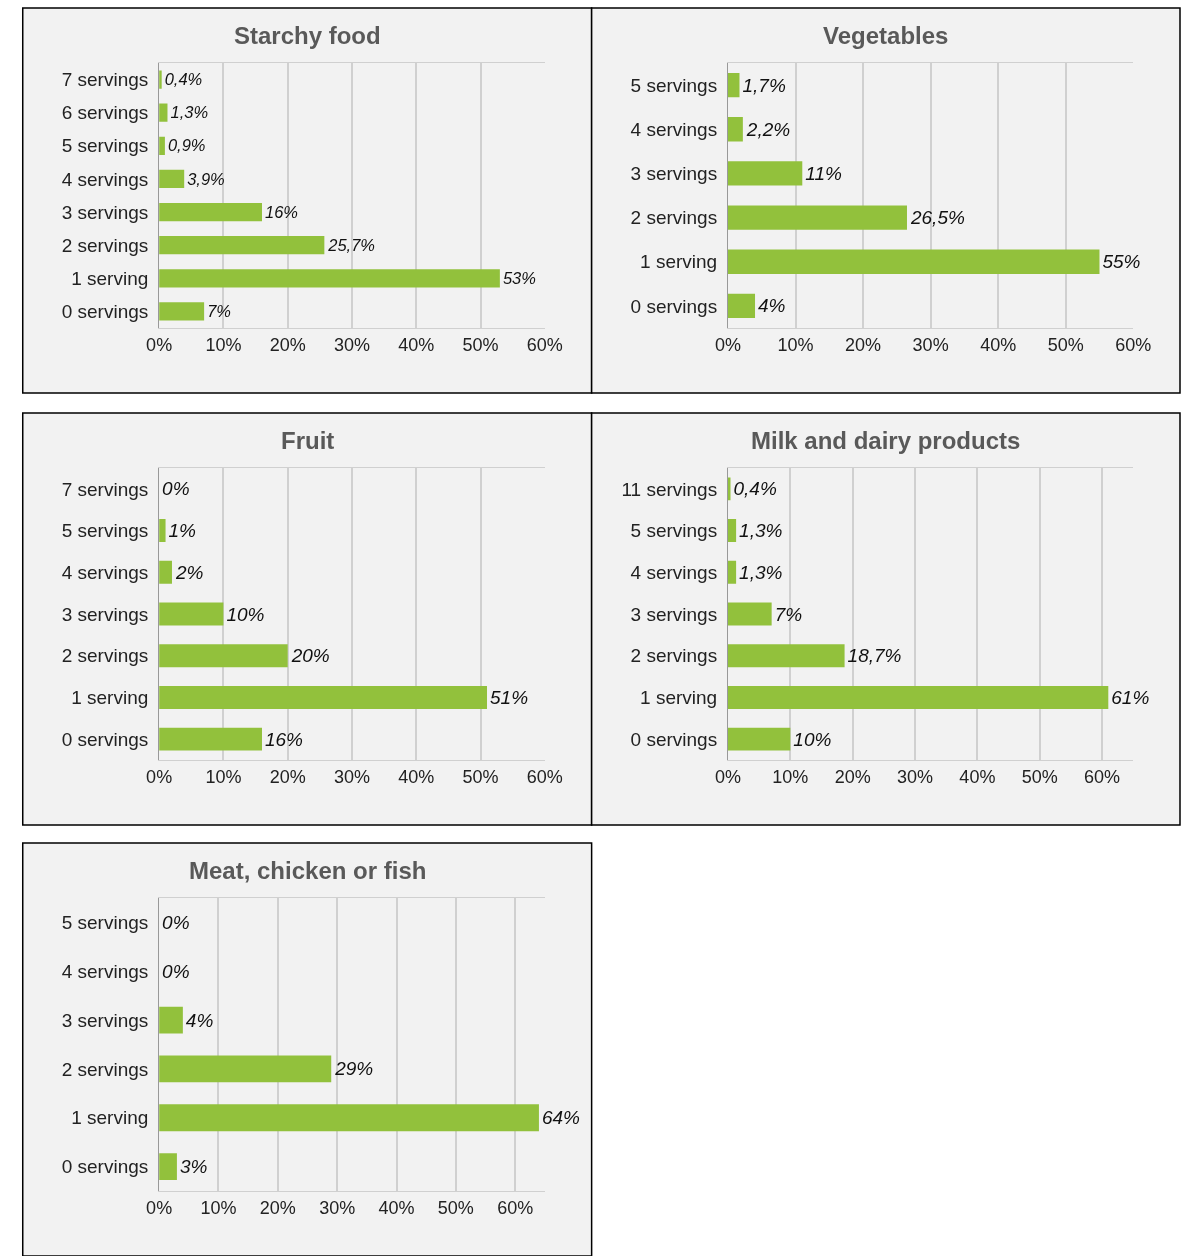  I want to click on data-label: 1,7%, so click(764, 85).